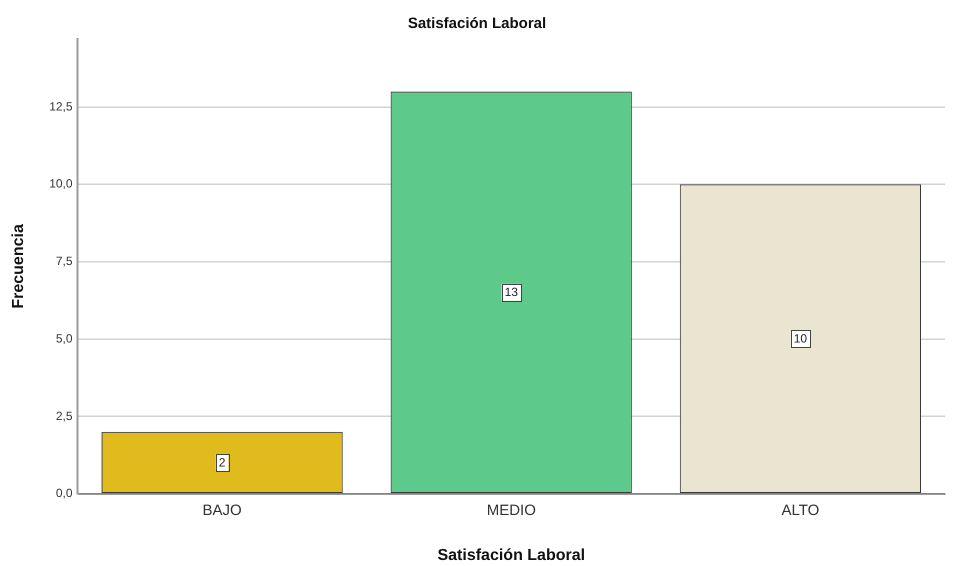 The image size is (959, 566). What do you see at coordinates (801, 510) in the screenshot?
I see `x-tick-label: ALTO` at bounding box center [801, 510].